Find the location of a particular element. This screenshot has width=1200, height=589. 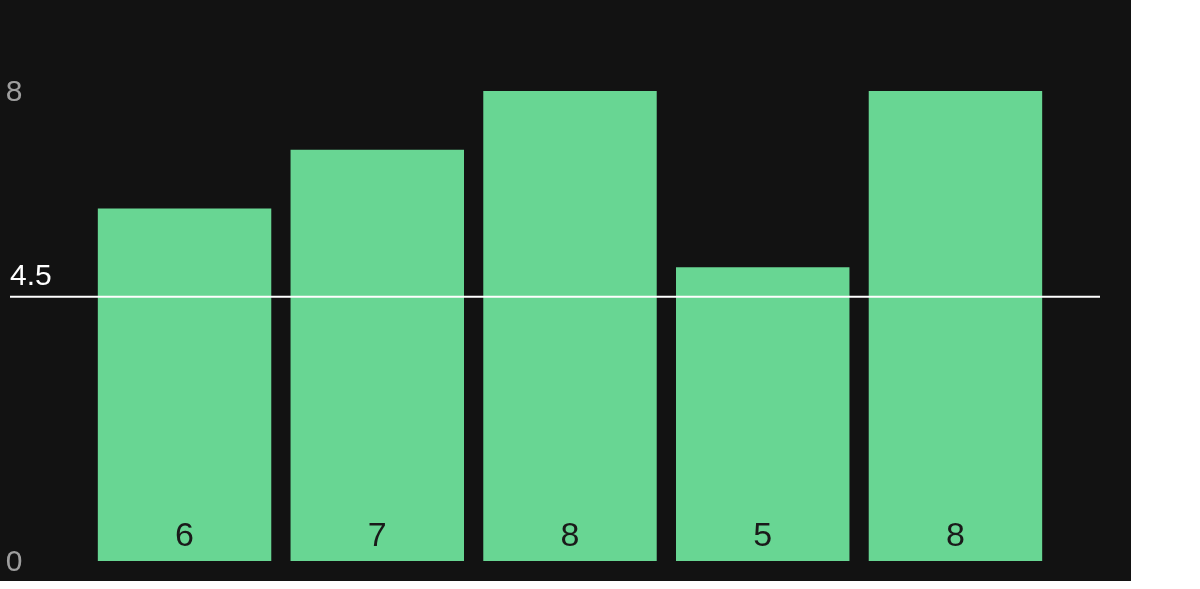

ref-line-label: 4.5 is located at coordinates (31, 274).